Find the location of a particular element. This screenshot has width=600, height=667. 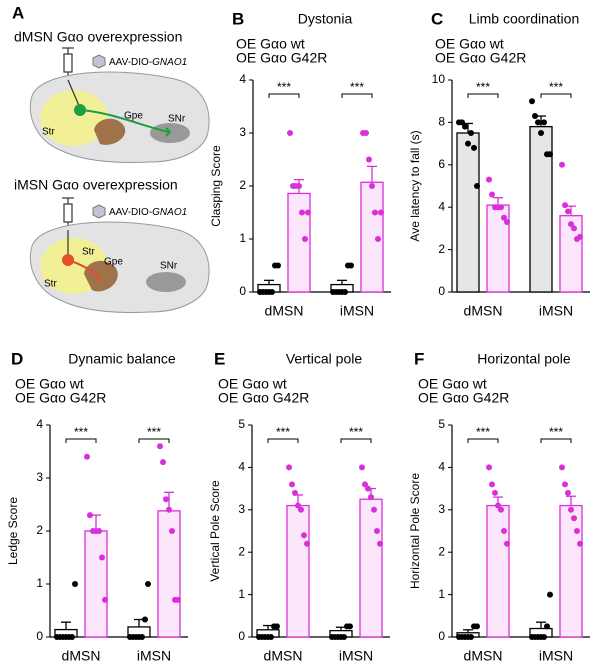

panel-letter: C is located at coordinates (437, 18).